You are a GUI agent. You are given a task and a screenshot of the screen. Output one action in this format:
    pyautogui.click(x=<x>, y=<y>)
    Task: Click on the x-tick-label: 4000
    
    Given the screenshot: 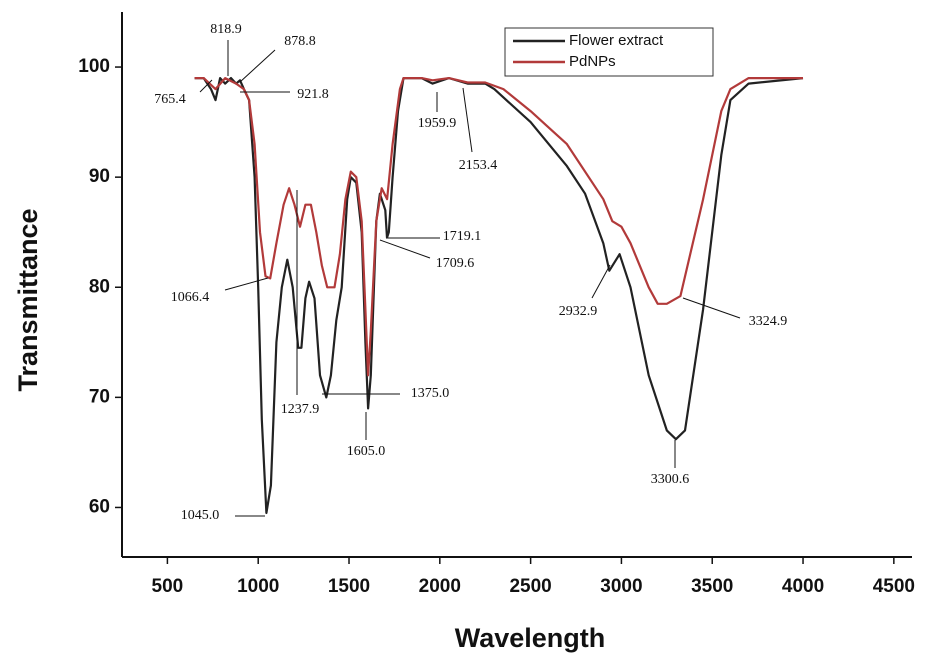 What is the action you would take?
    pyautogui.click(x=803, y=586)
    